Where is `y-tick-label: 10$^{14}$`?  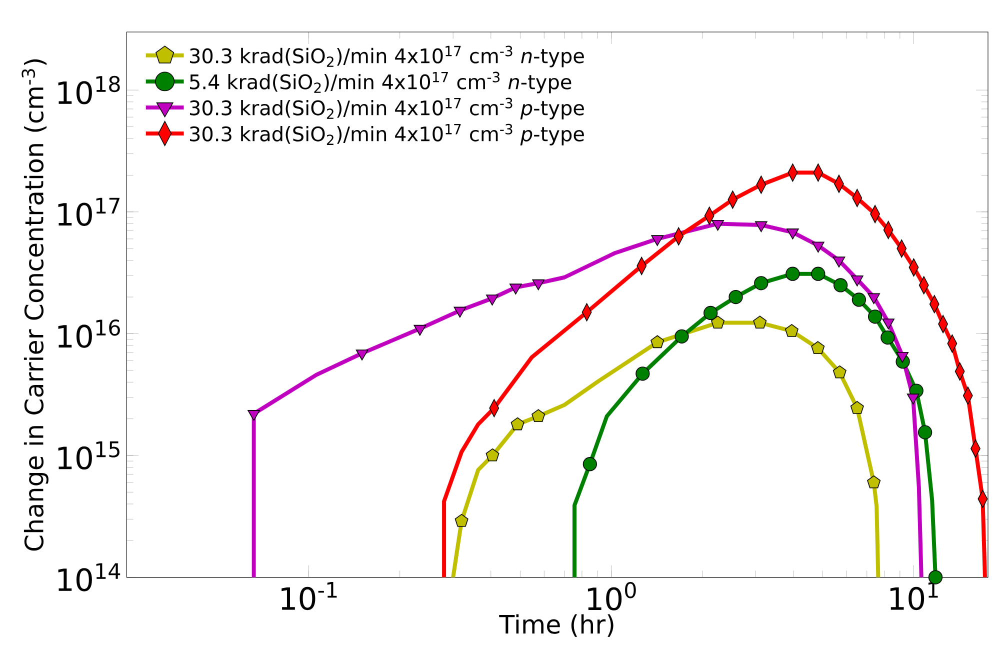 y-tick-label: 10$^{14}$ is located at coordinates (89, 577).